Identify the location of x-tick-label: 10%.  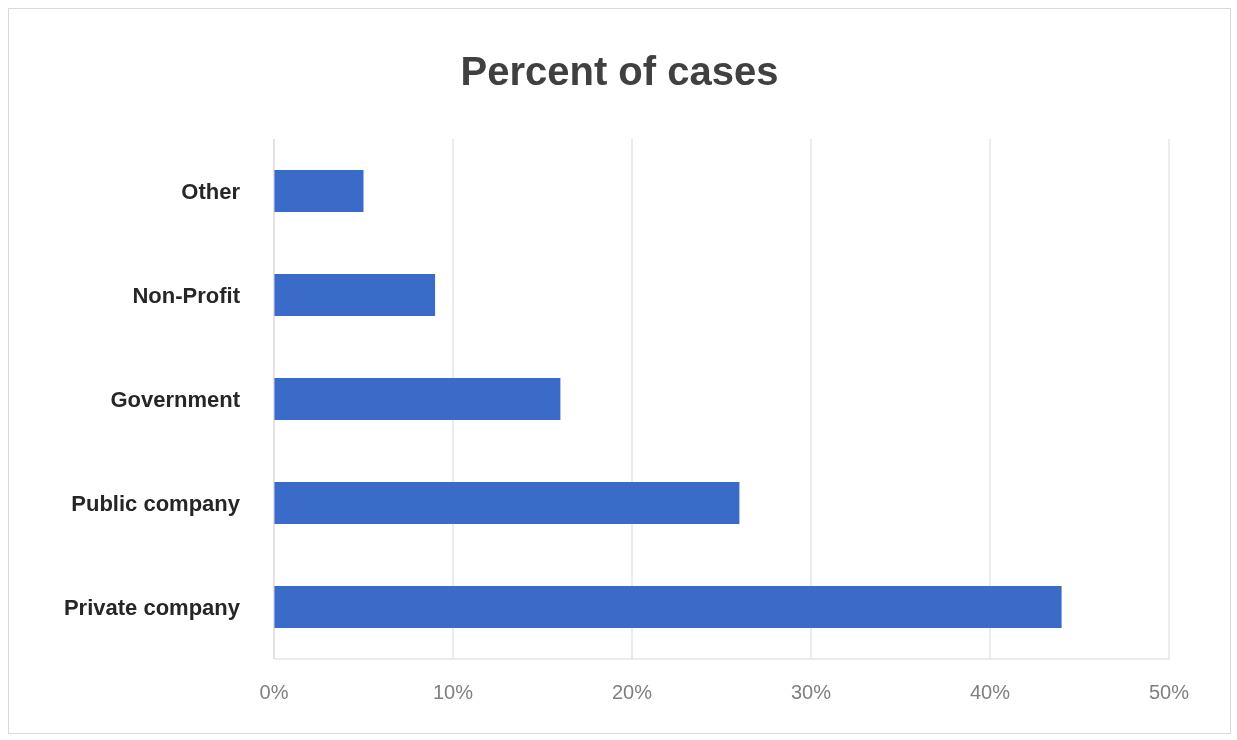
(453, 692).